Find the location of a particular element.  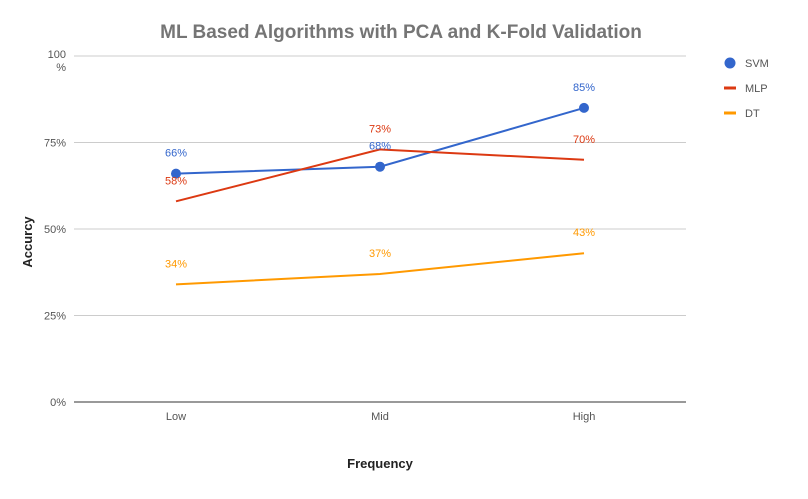

legend-marker-svm is located at coordinates (730, 63).